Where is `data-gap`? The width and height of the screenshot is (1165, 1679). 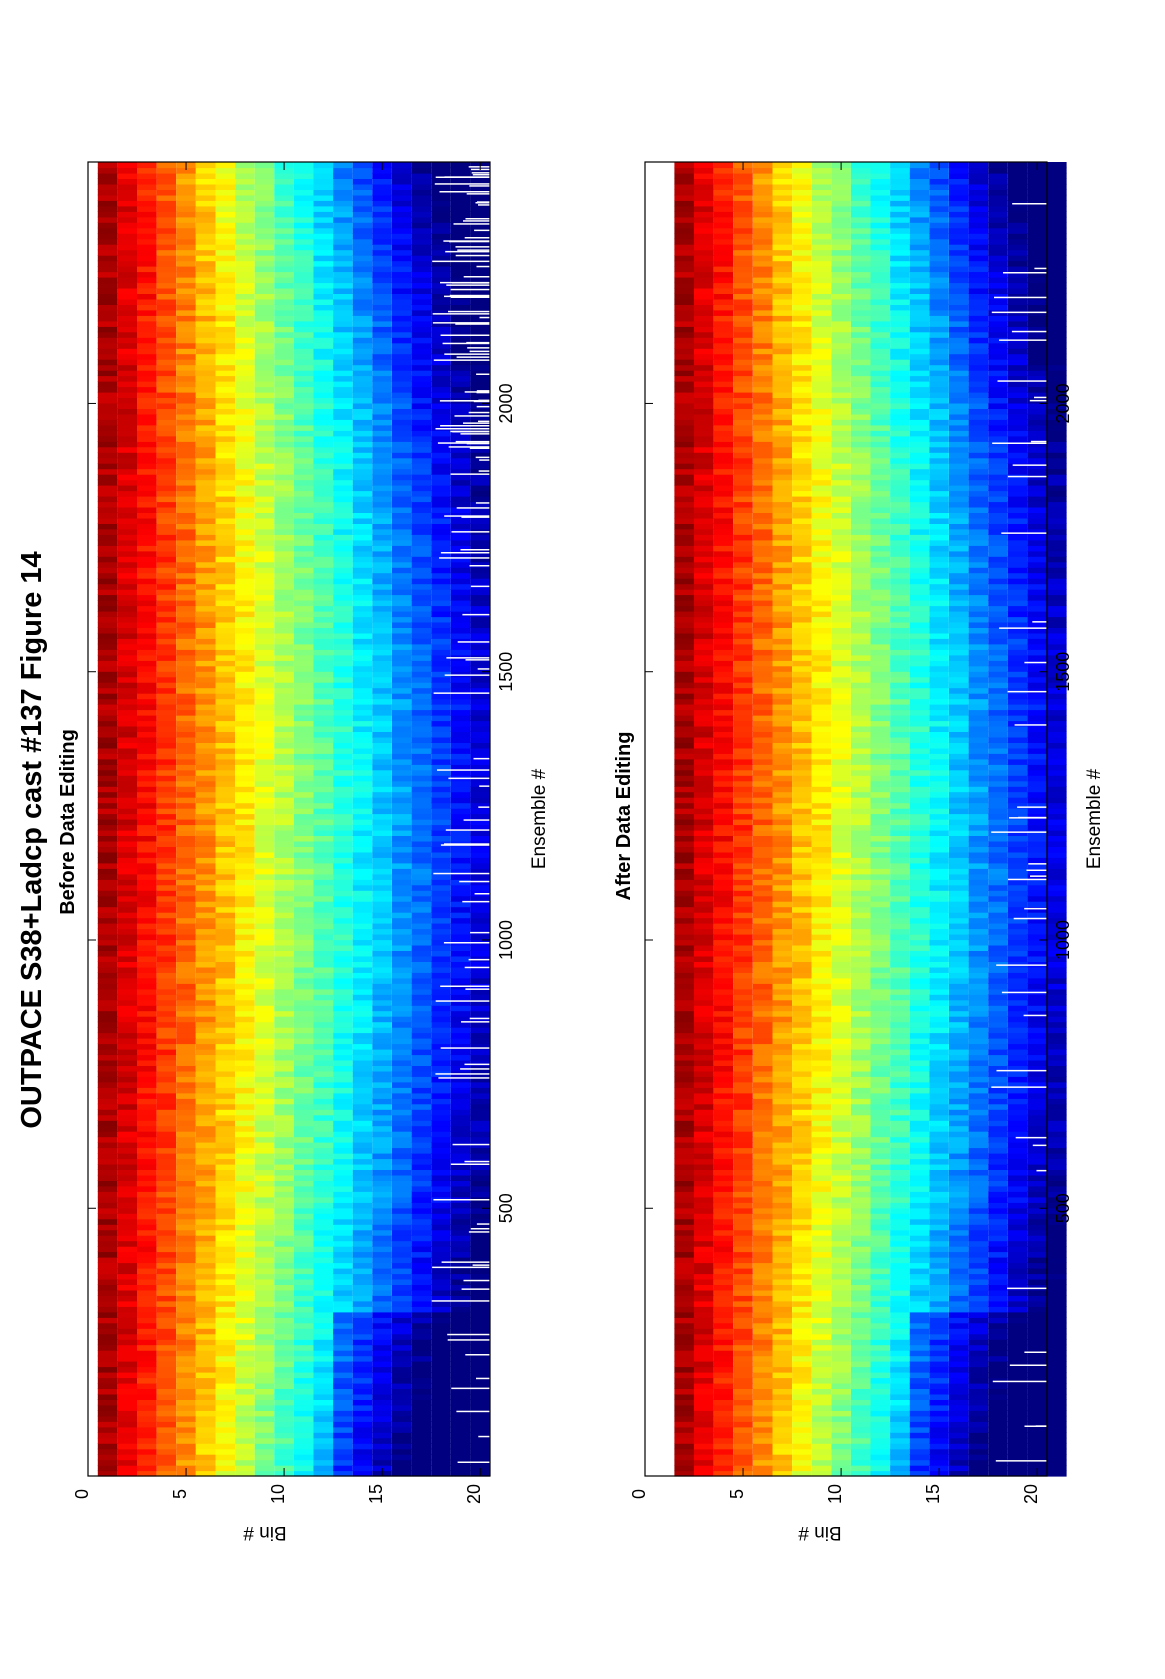
data-gap is located at coordinates (475, 1289).